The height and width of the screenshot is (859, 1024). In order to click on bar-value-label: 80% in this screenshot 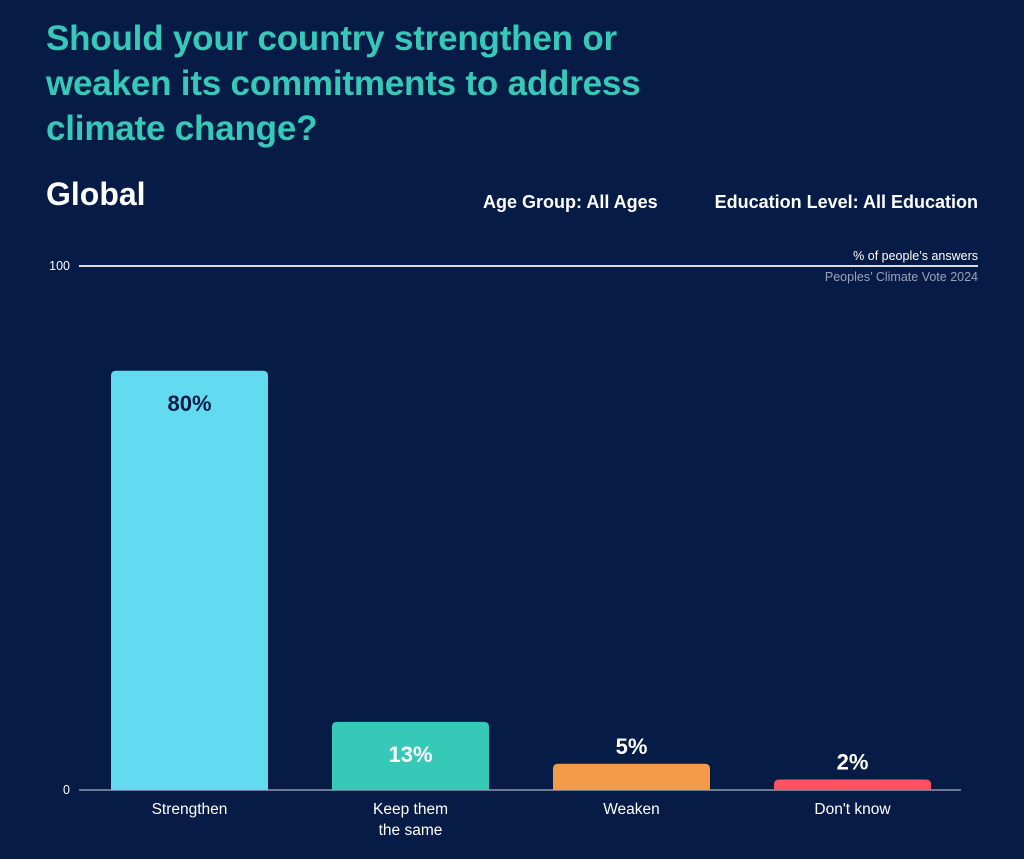, I will do `click(189, 403)`.